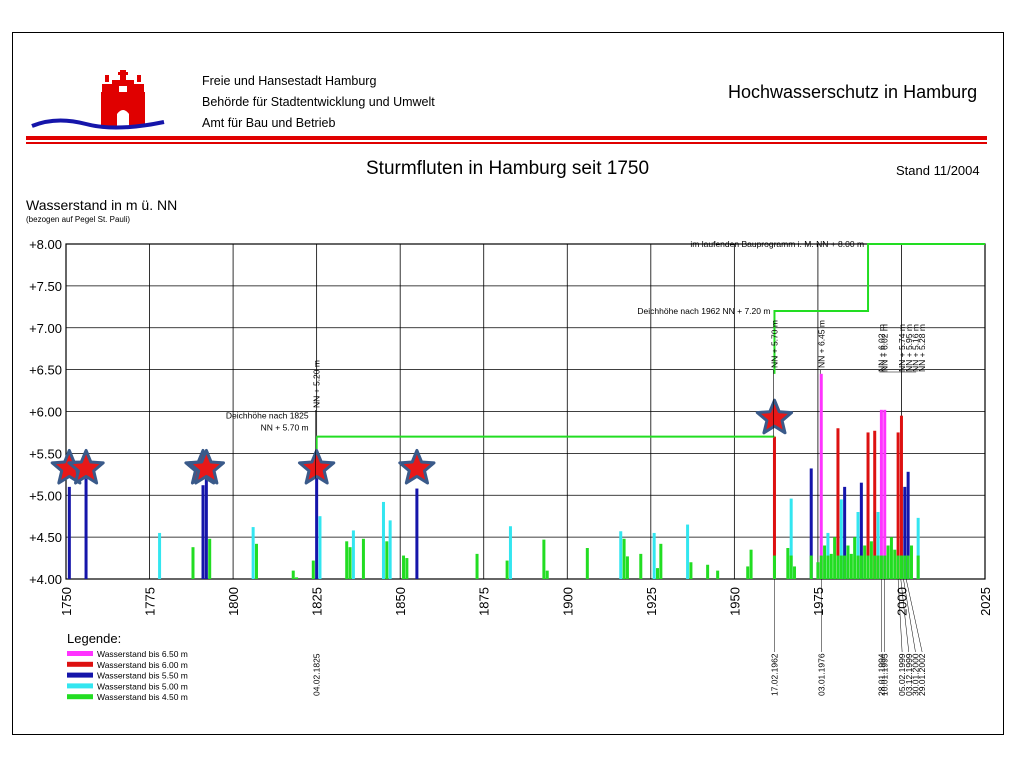 This screenshot has height=768, width=1024. Describe the element at coordinates (66, 601) in the screenshot. I see `x-tick-label: 1750` at that location.